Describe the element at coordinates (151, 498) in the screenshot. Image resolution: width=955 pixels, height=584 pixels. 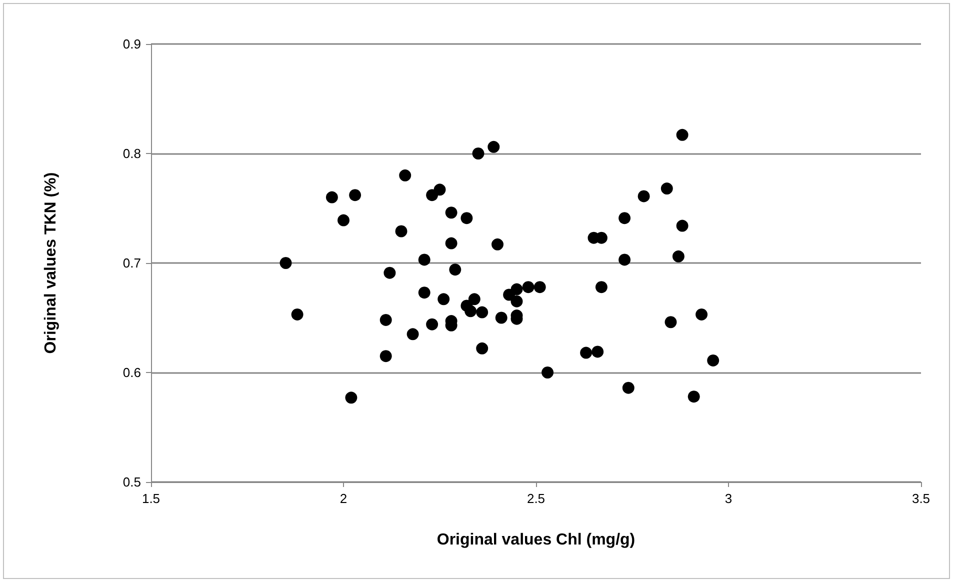
I see `x-tick-label: 1.5` at that location.